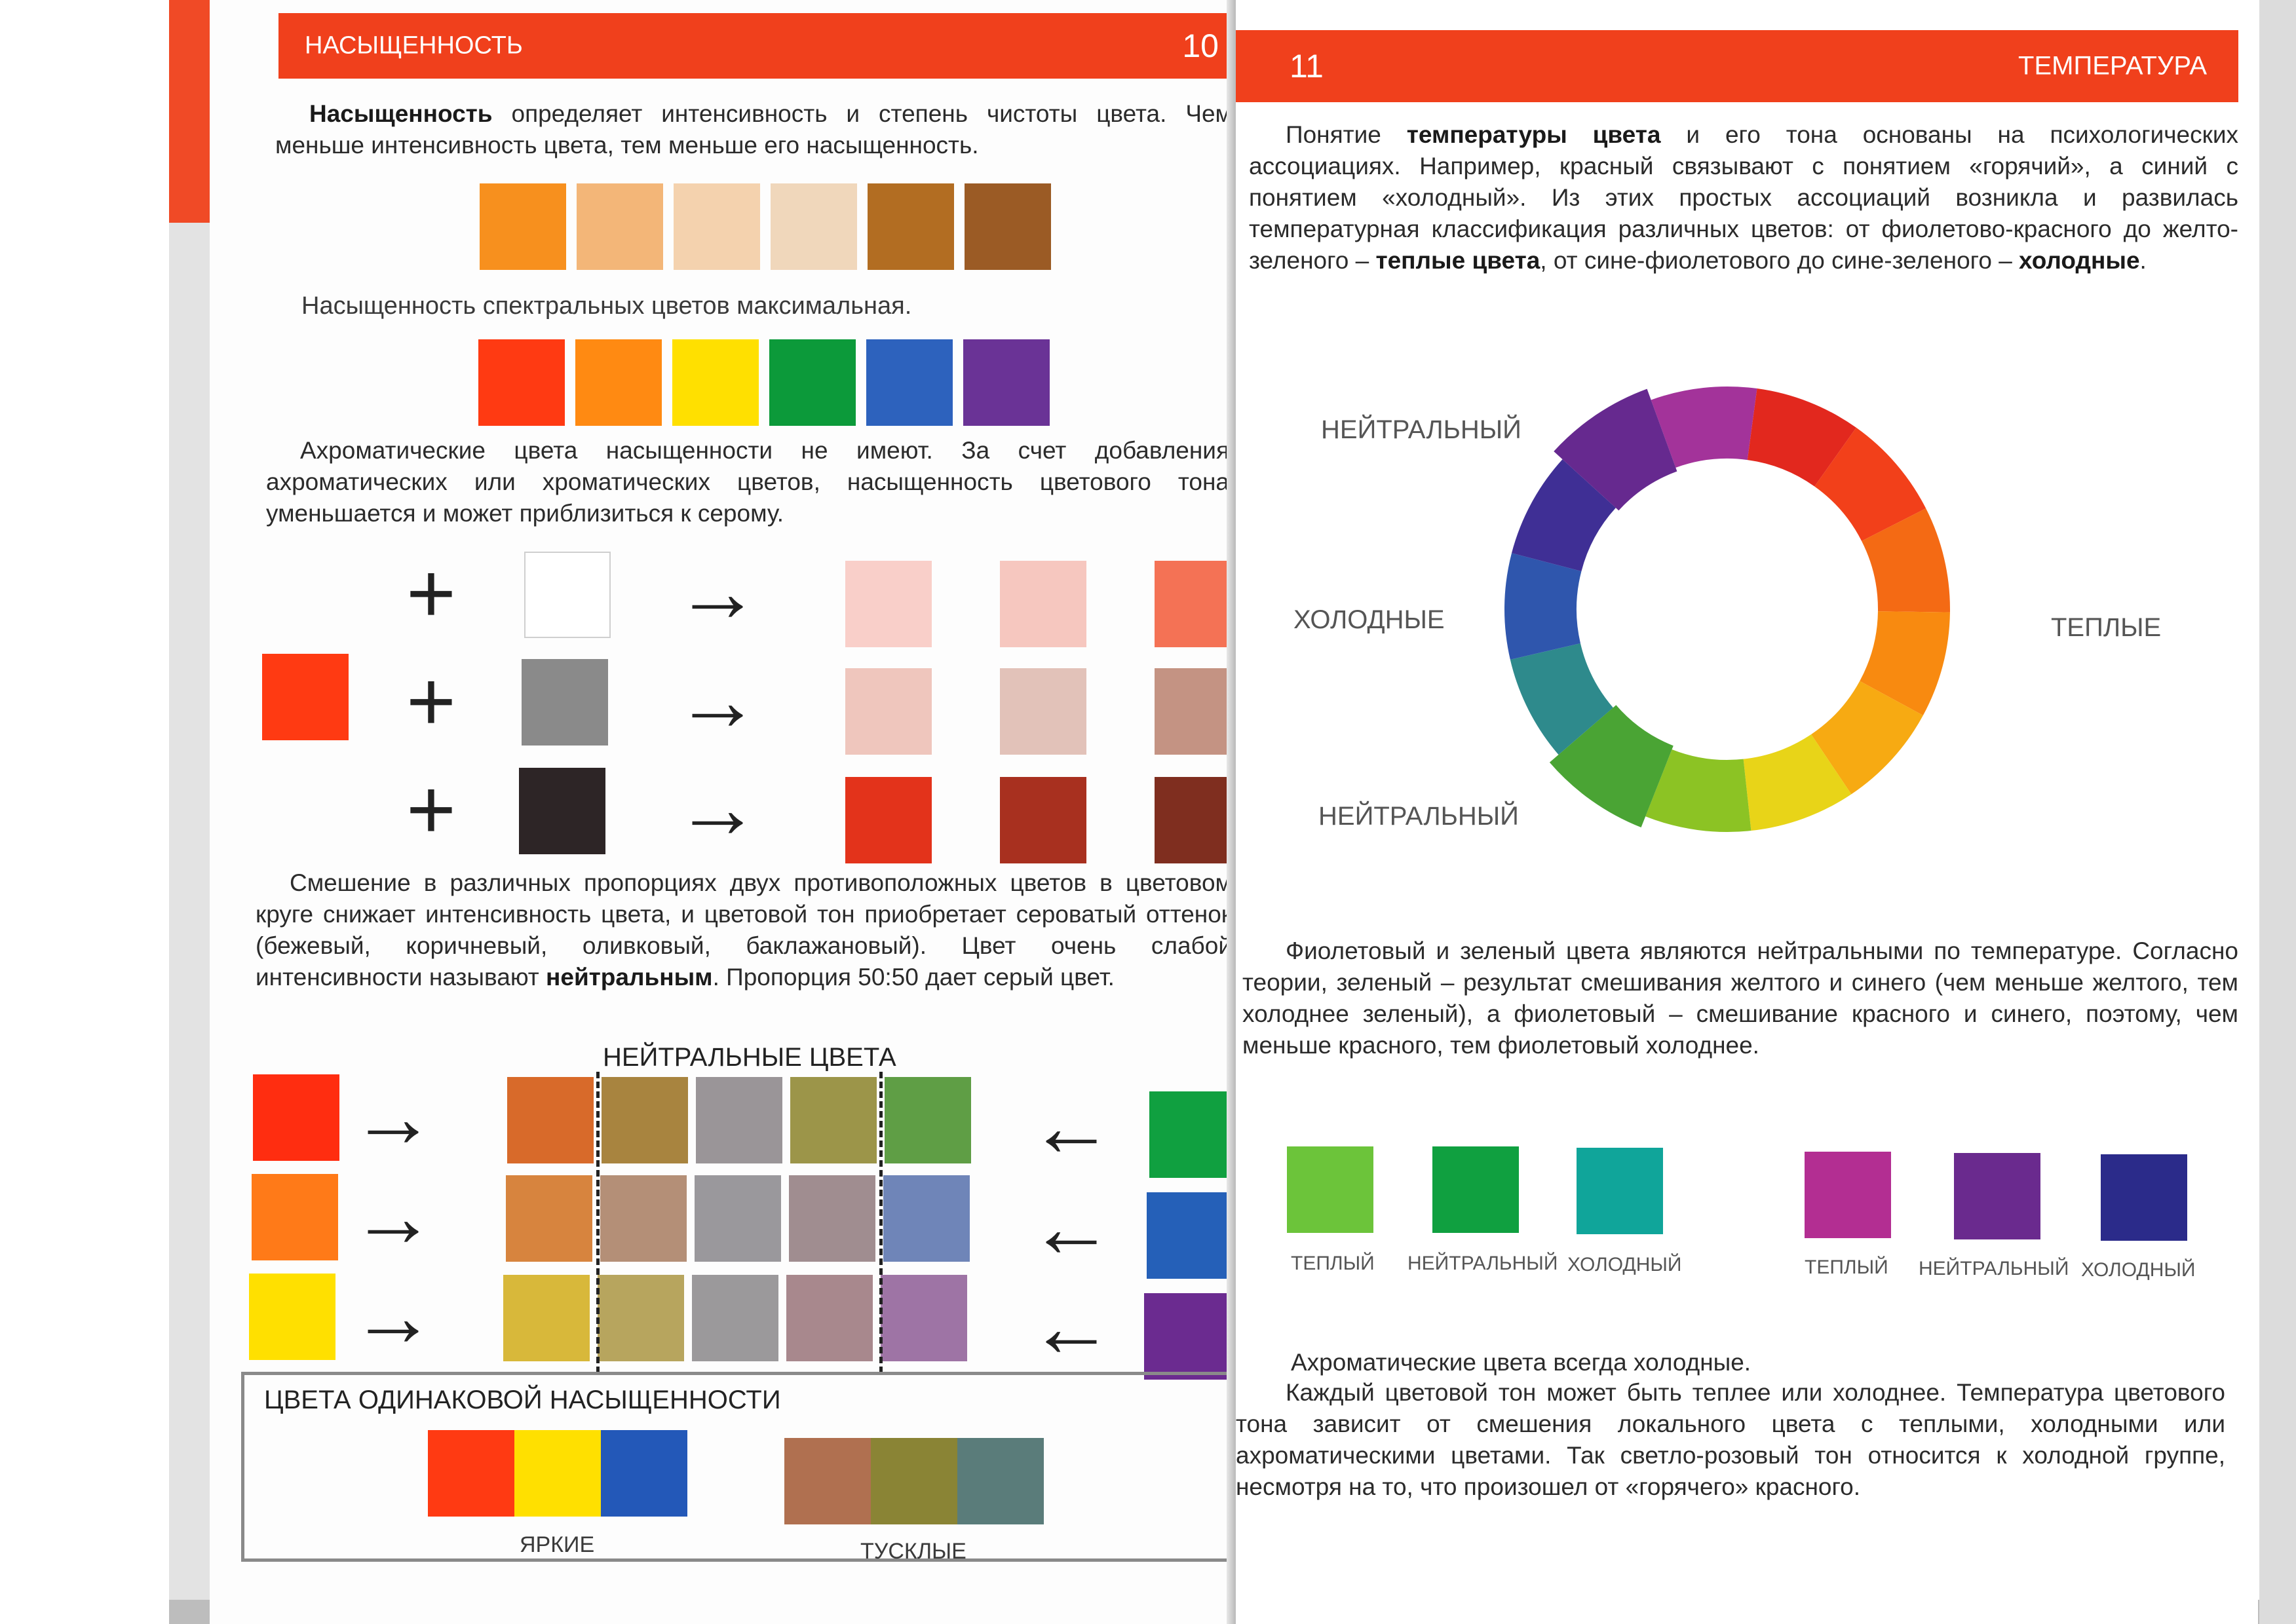  What do you see at coordinates (1482, 1263) in the screenshot?
I see `green-neutral-label: НЕЙТРАЛЬНЫЙ` at bounding box center [1482, 1263].